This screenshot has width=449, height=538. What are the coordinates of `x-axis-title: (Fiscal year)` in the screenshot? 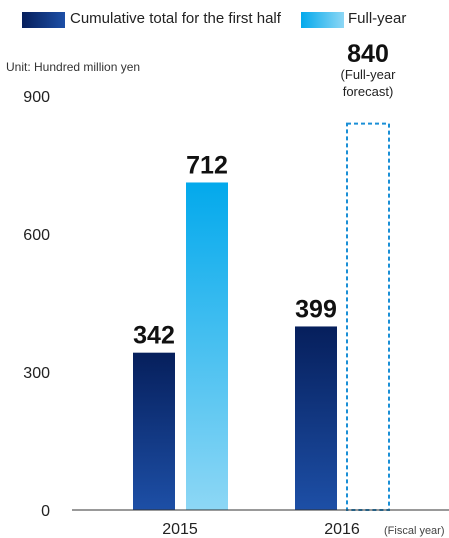 It's located at (414, 531).